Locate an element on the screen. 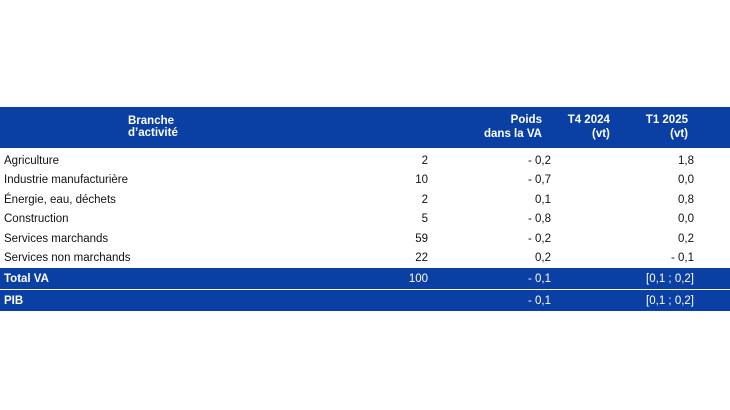 The width and height of the screenshot is (730, 410). header-t4-line2: (vt) is located at coordinates (601, 134).